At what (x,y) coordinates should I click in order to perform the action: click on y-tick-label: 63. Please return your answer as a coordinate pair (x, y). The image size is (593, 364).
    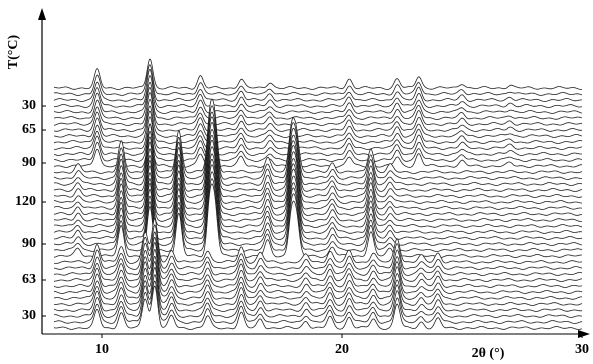
    Looking at the image, I should click on (29, 279).